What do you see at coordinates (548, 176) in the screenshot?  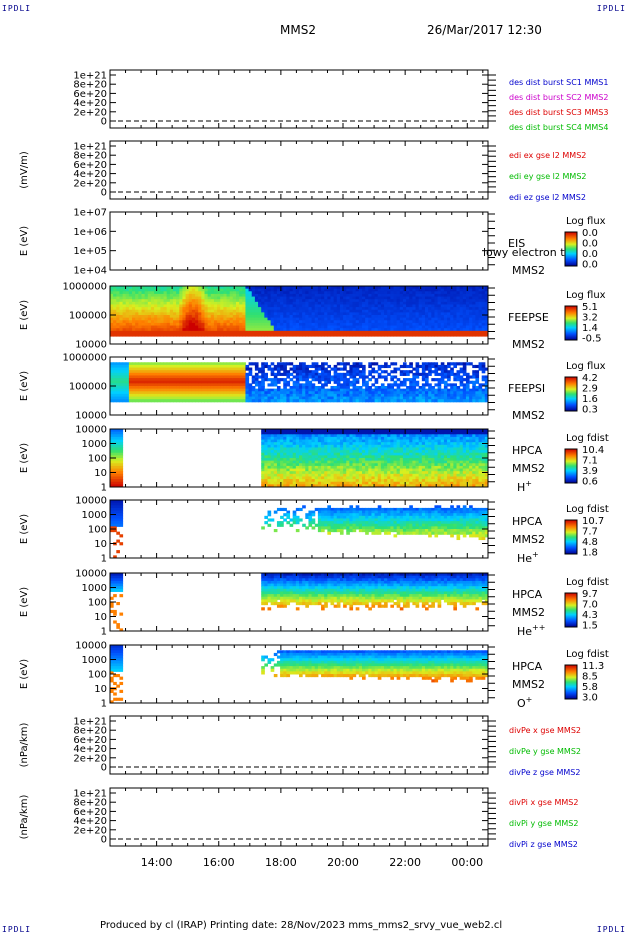 I see `legend-label: edi ey gse l2 MMS2` at bounding box center [548, 176].